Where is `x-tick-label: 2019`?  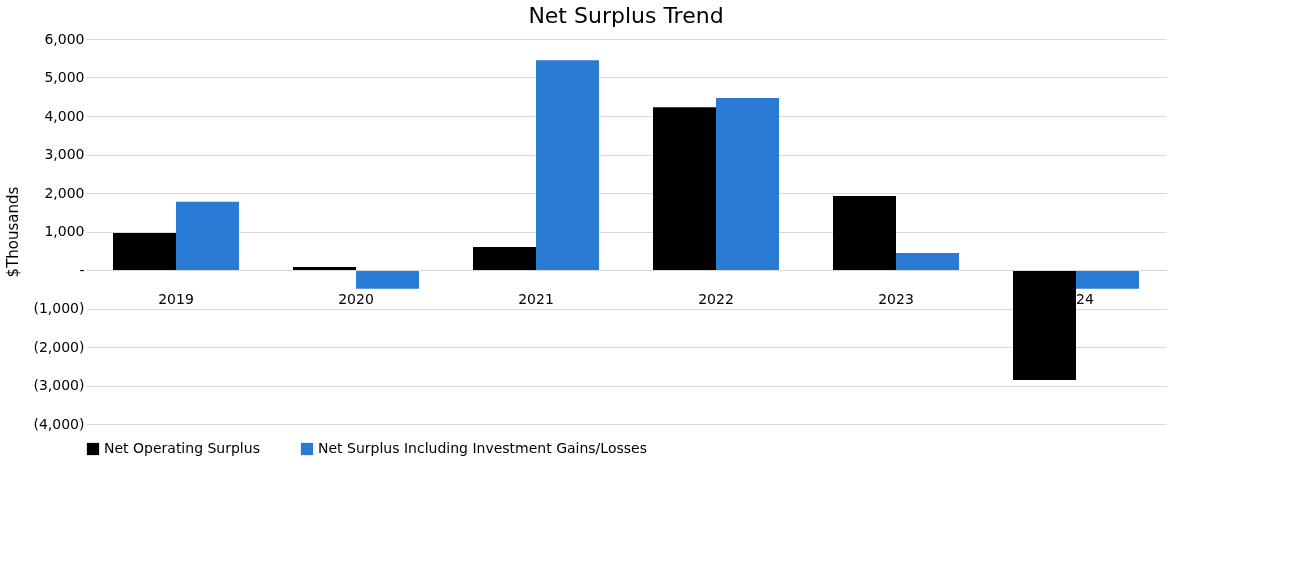
x-tick-label: 2019 is located at coordinates (176, 298).